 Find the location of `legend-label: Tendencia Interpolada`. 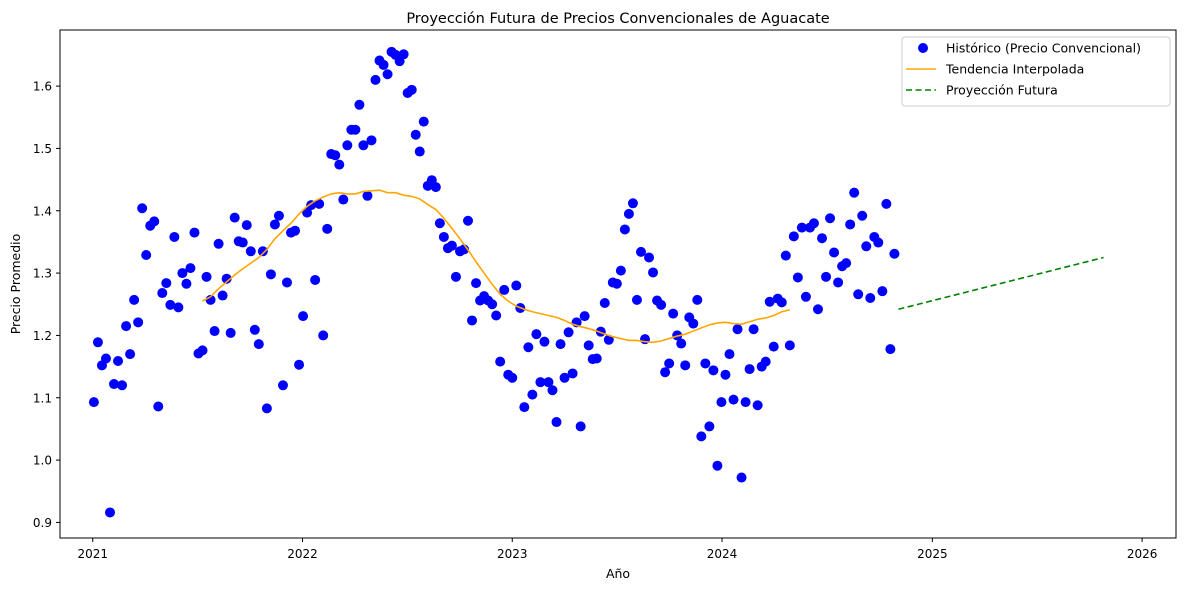

legend-label: Tendencia Interpolada is located at coordinates (1014, 69).